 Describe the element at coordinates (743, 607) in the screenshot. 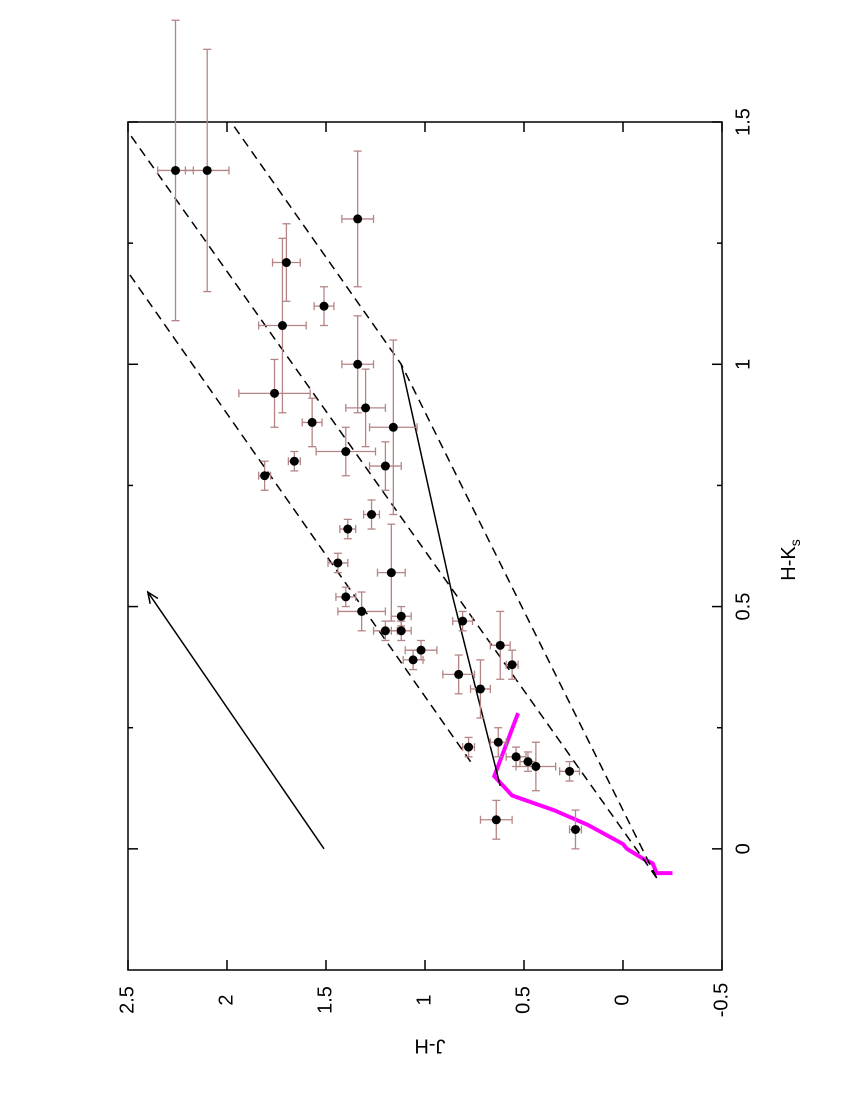

I see `x-tick-label: 0.5` at that location.